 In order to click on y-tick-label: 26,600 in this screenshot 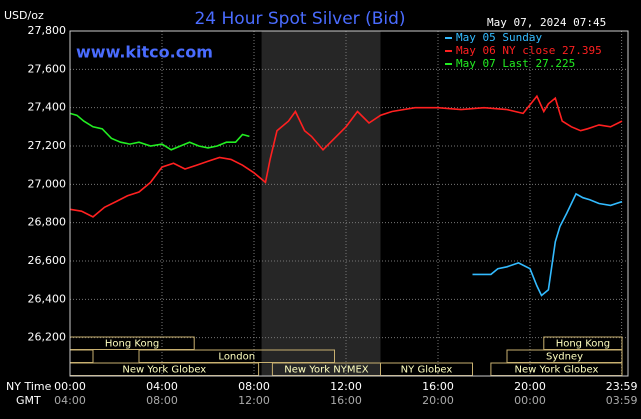, I will do `click(47, 260)`.